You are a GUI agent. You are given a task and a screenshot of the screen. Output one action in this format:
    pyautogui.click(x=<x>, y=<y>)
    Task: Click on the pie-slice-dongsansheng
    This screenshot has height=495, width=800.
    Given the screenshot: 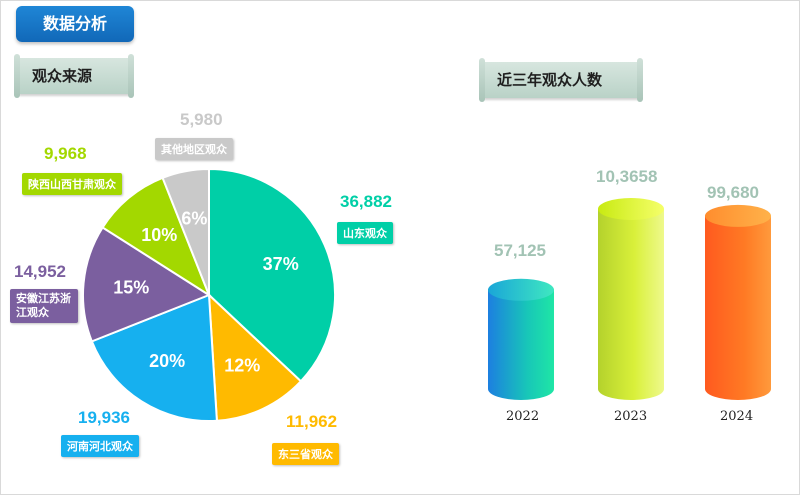 What is the action you would take?
    pyautogui.click(x=255, y=357)
    